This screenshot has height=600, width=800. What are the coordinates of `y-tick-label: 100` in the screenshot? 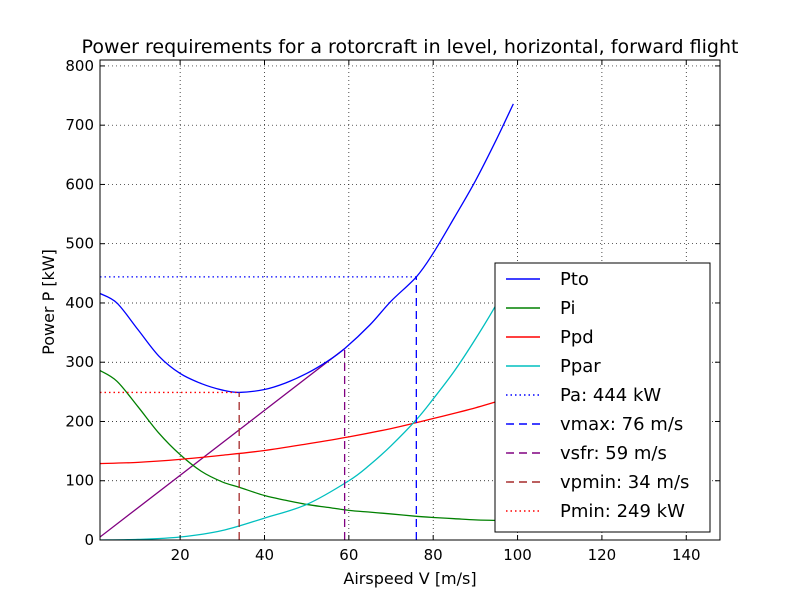 It's located at (79, 481).